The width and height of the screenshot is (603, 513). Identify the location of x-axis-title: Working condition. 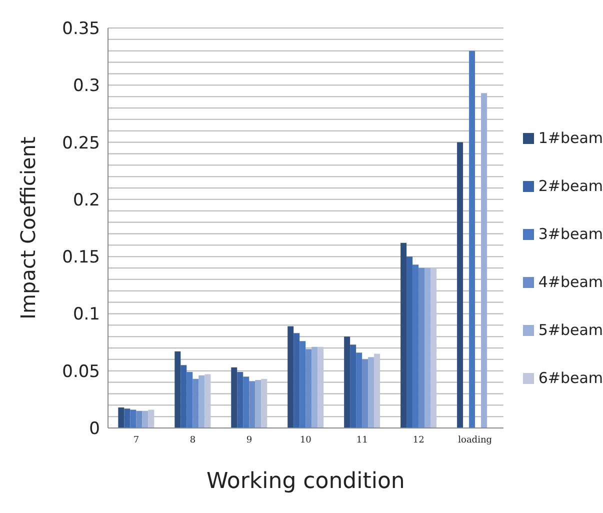
(305, 481).